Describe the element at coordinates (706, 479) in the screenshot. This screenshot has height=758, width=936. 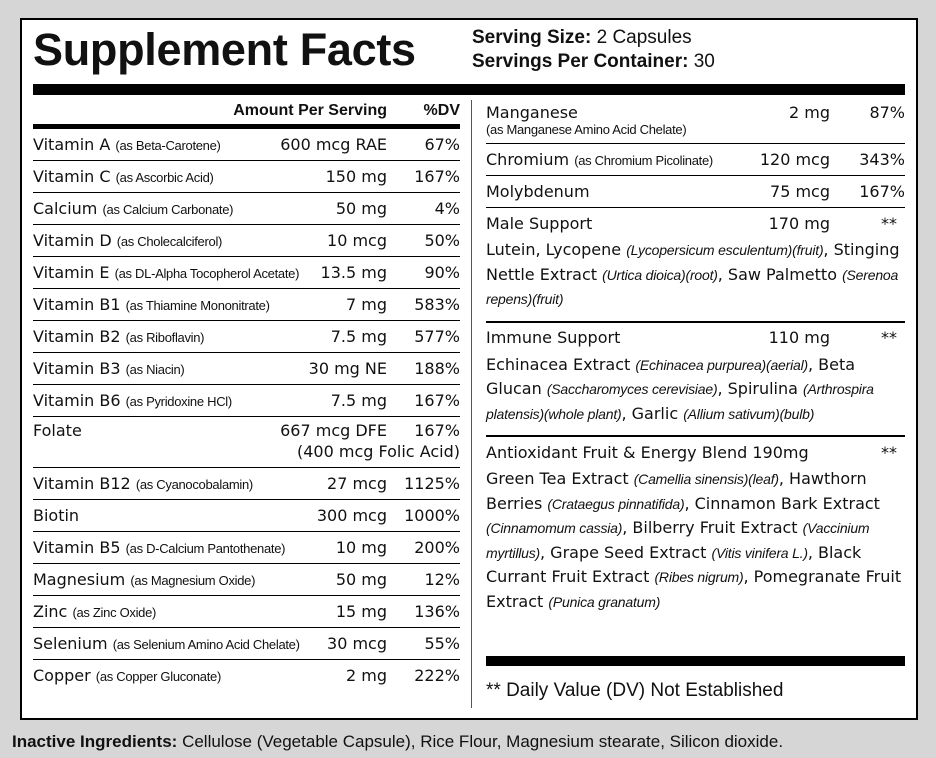
I see `botanical-name: (Camellia sinensis)(leaf)` at that location.